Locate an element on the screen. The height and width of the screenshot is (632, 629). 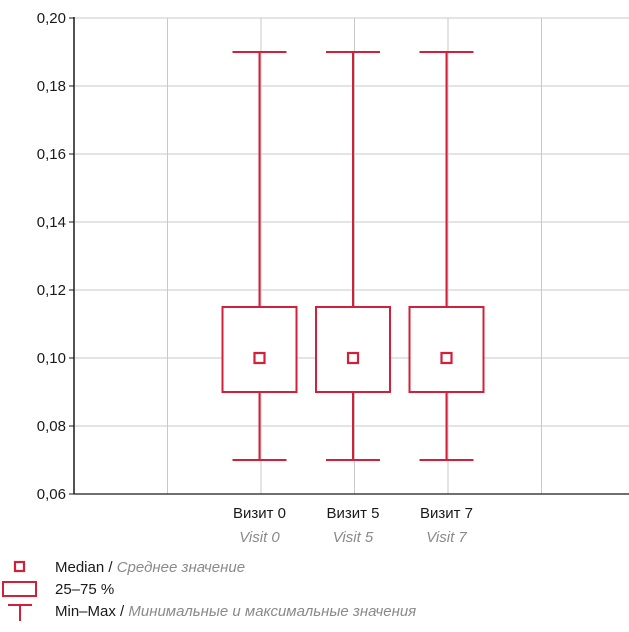
y-tick-label: 0,14 is located at coordinates (51, 222).